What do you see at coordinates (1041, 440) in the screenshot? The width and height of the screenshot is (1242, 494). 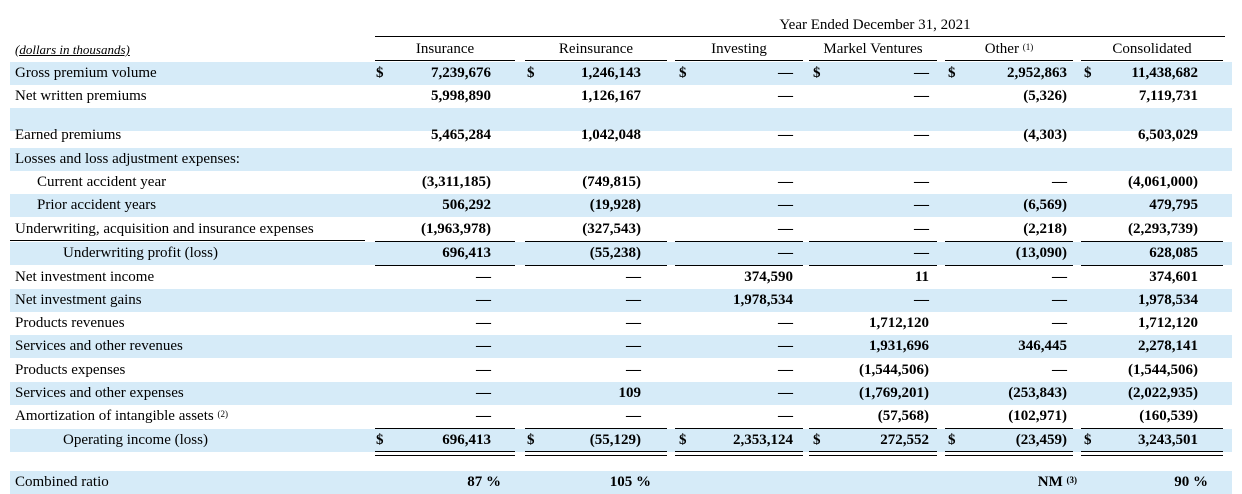 I see `value-cell: (23,459)` at bounding box center [1041, 440].